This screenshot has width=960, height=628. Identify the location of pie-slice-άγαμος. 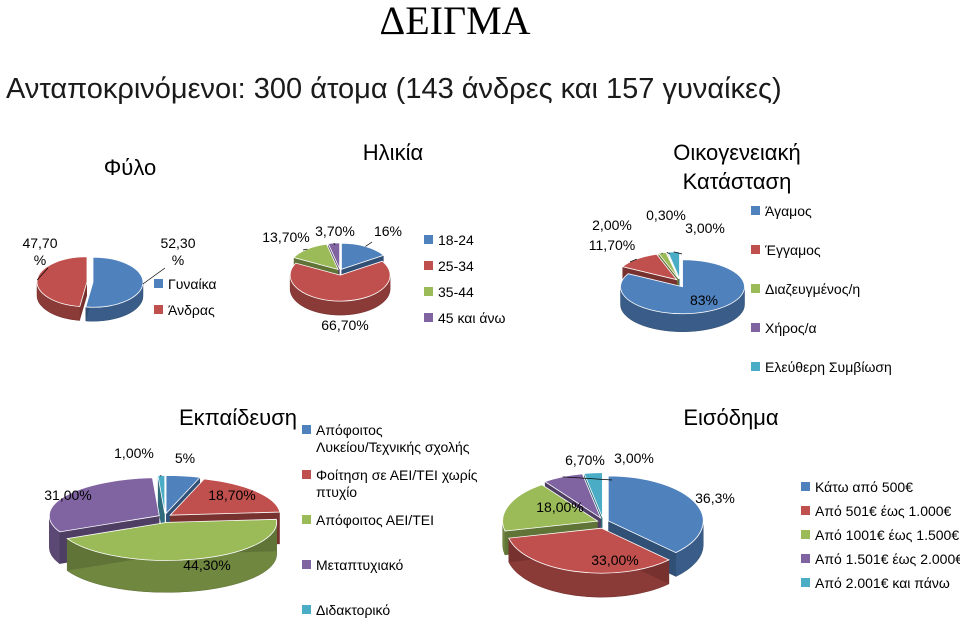
(682, 287).